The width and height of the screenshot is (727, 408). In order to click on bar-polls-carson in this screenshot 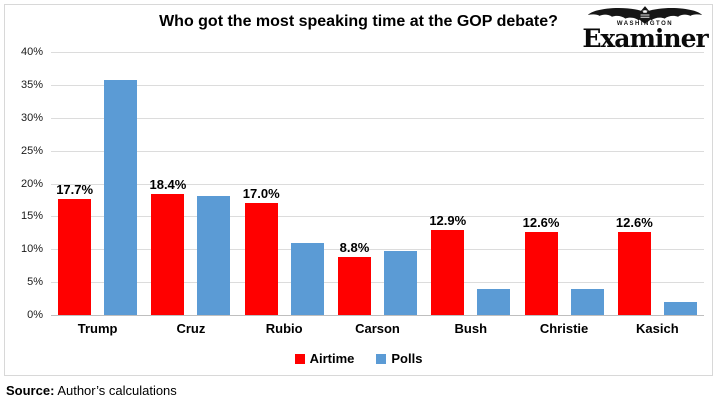, I will do `click(400, 282)`.